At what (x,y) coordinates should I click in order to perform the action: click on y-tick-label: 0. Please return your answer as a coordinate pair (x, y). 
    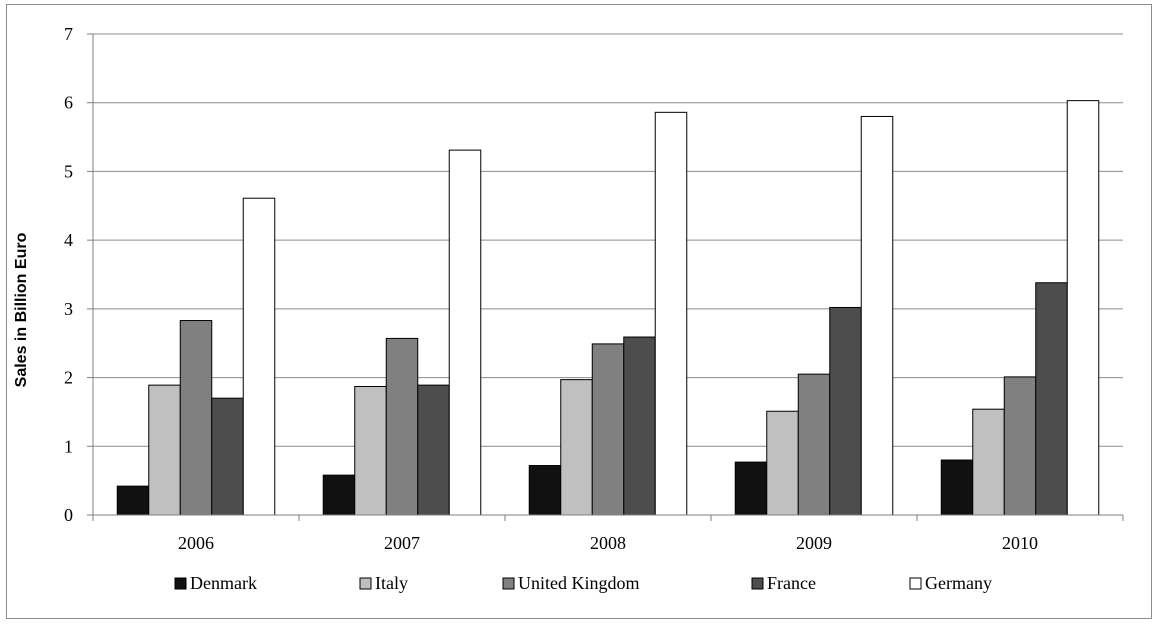
    Looking at the image, I should click on (68, 515).